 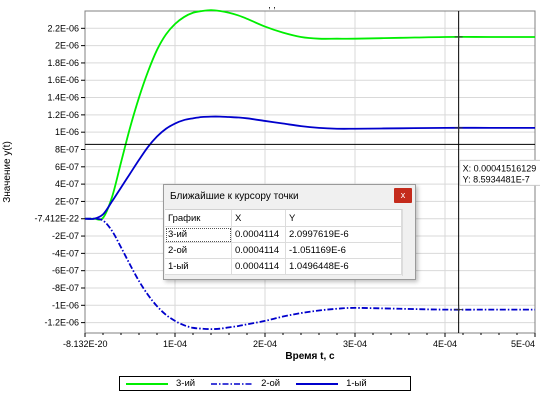 I want to click on y-tick-label: 1.8E-06, so click(x=63, y=63).